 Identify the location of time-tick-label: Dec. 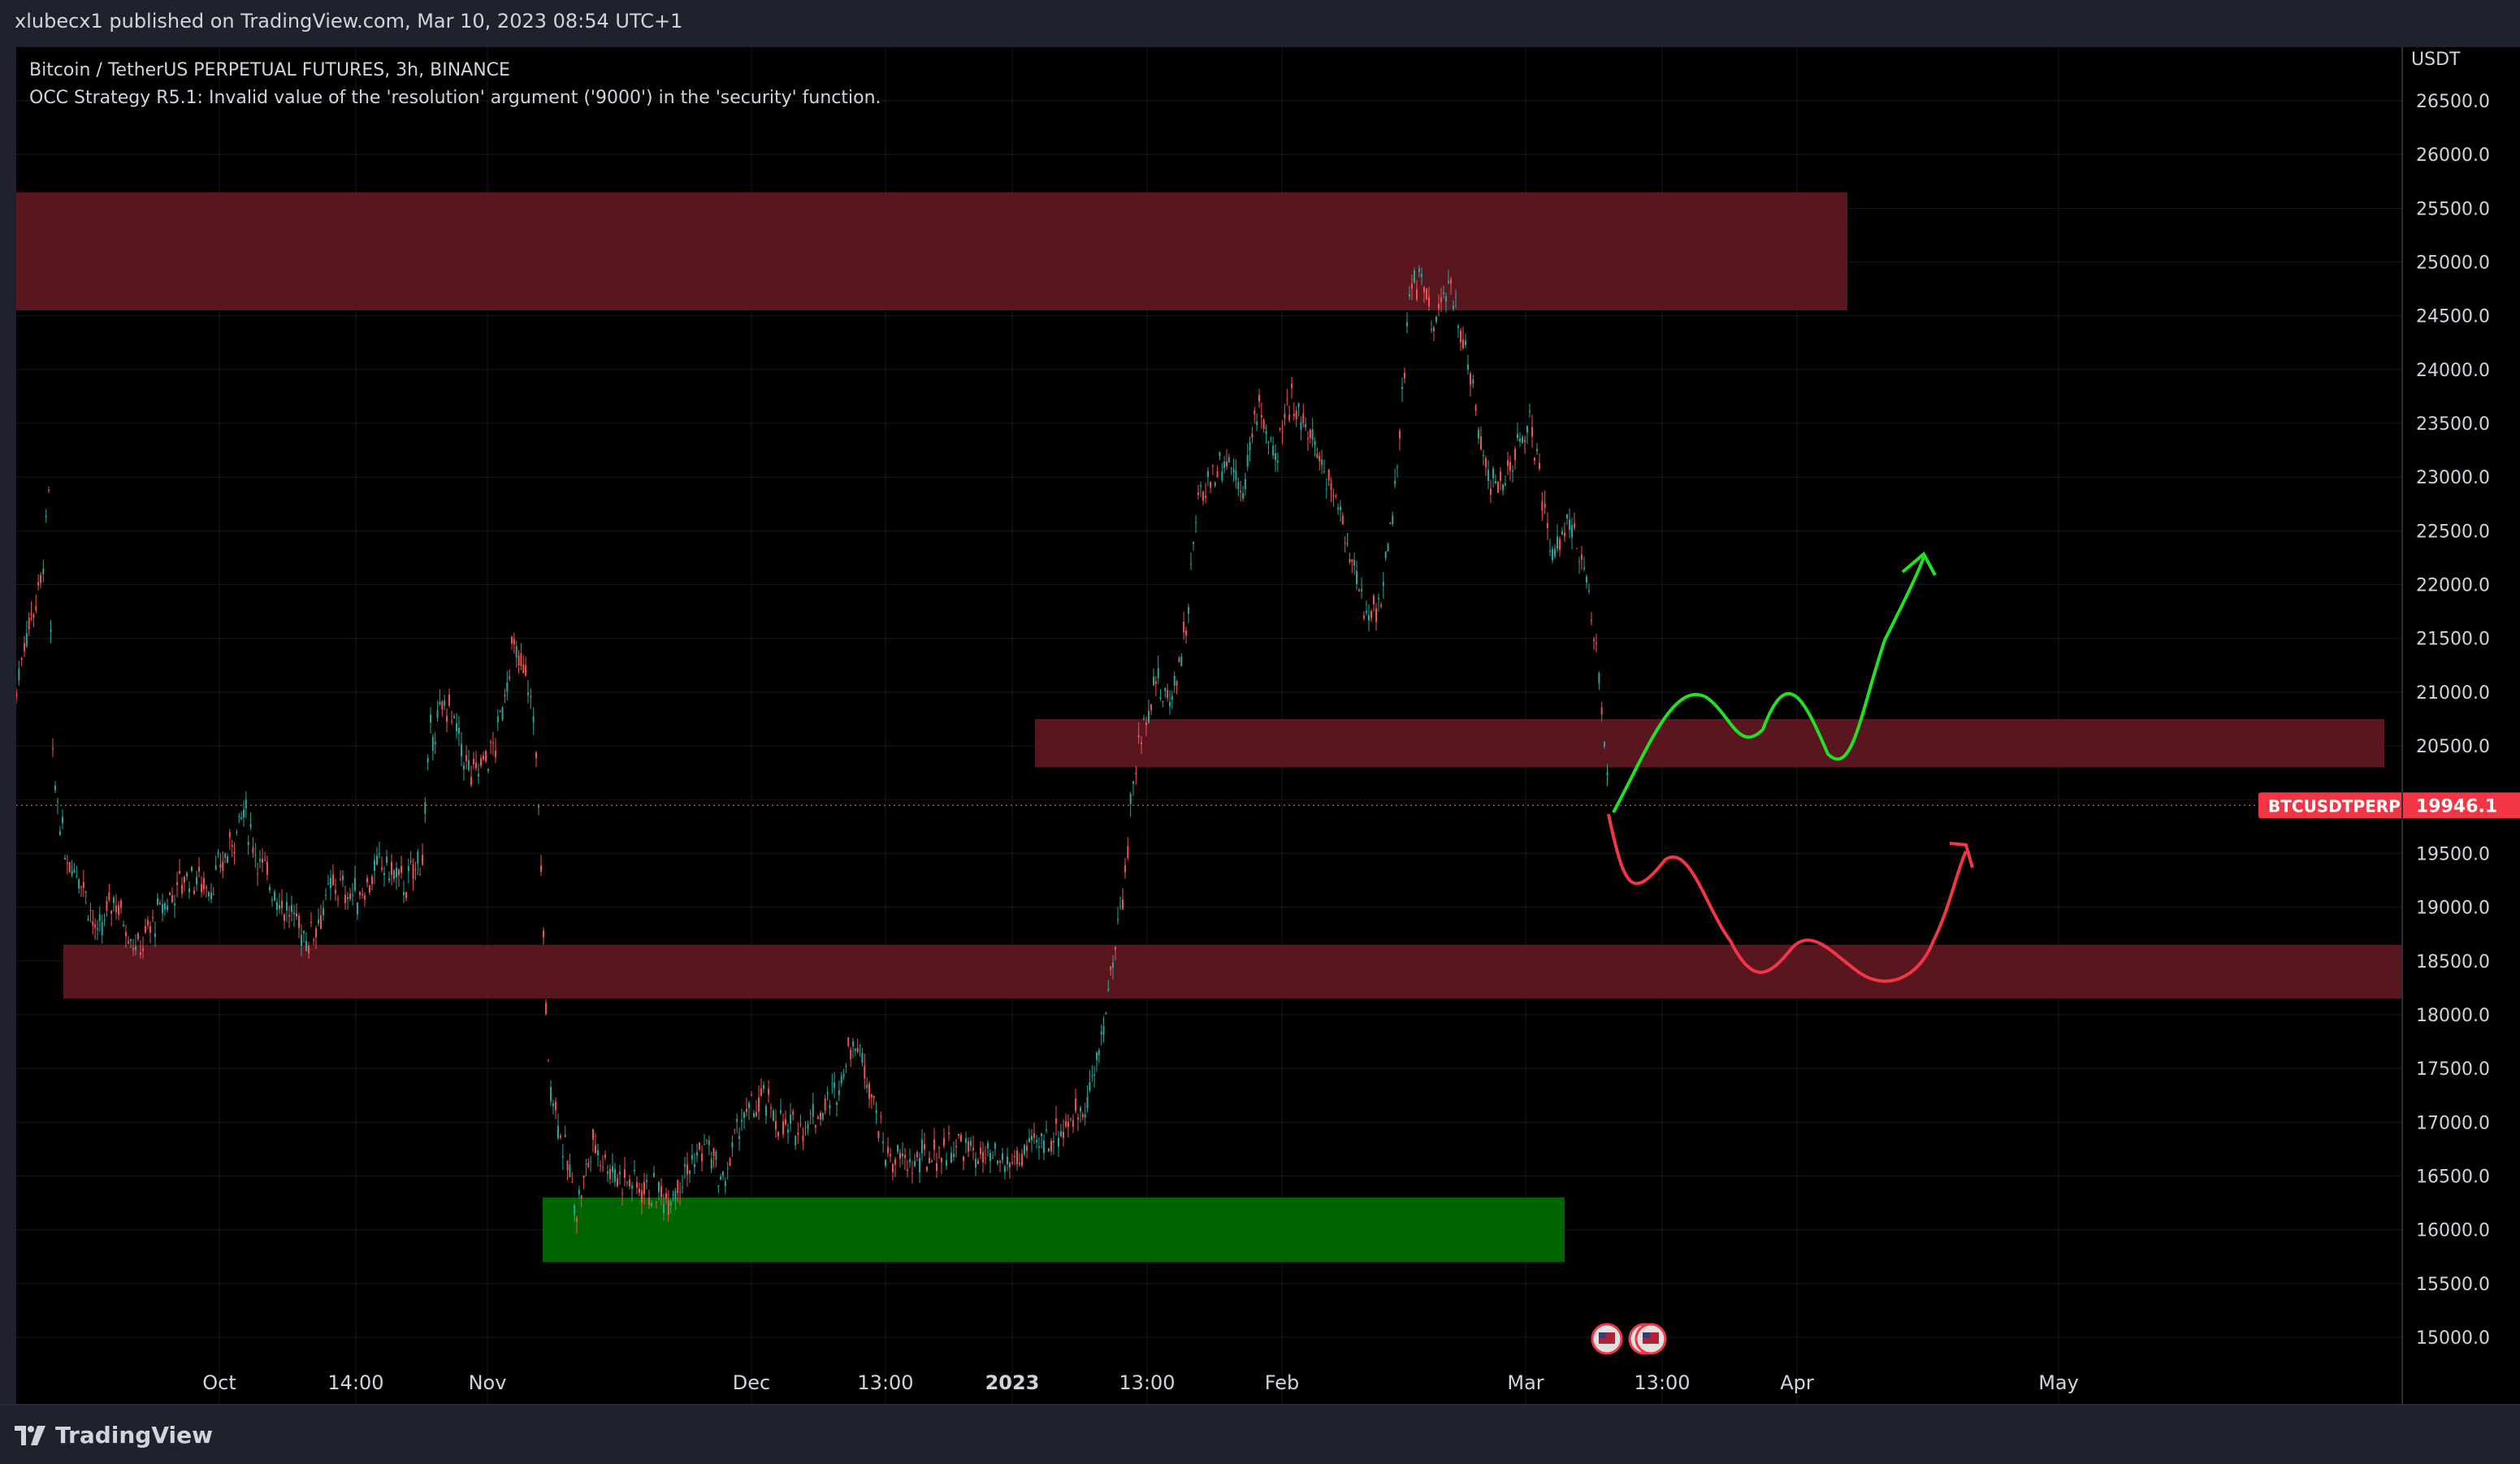
(751, 1383).